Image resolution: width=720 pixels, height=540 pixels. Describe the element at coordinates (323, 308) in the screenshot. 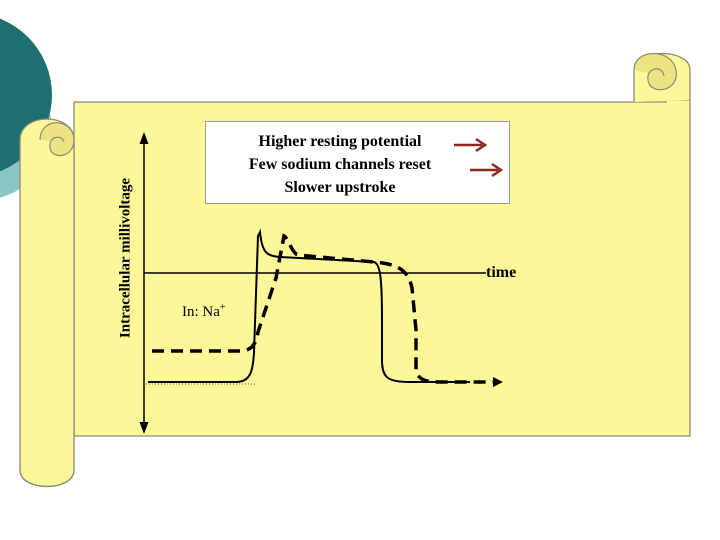

I see `curve-modified` at that location.